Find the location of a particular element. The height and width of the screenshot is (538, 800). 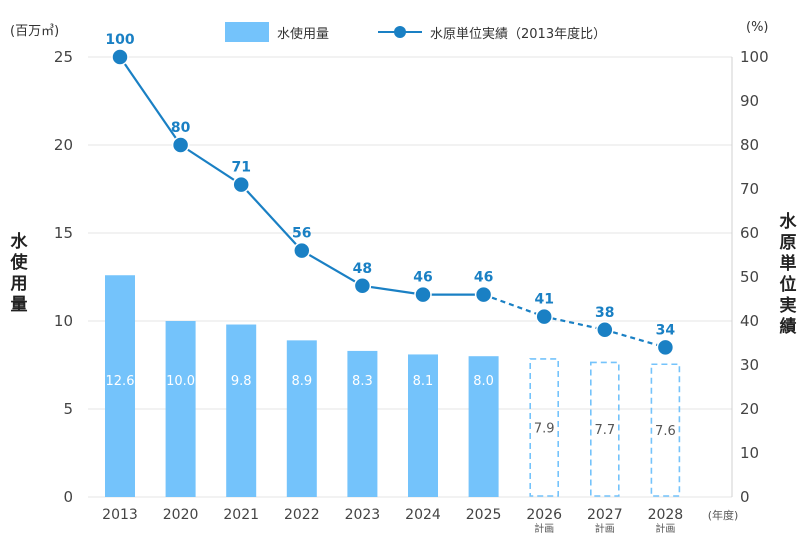

right-axis-title: 水原単位実績 is located at coordinates (788, 274).